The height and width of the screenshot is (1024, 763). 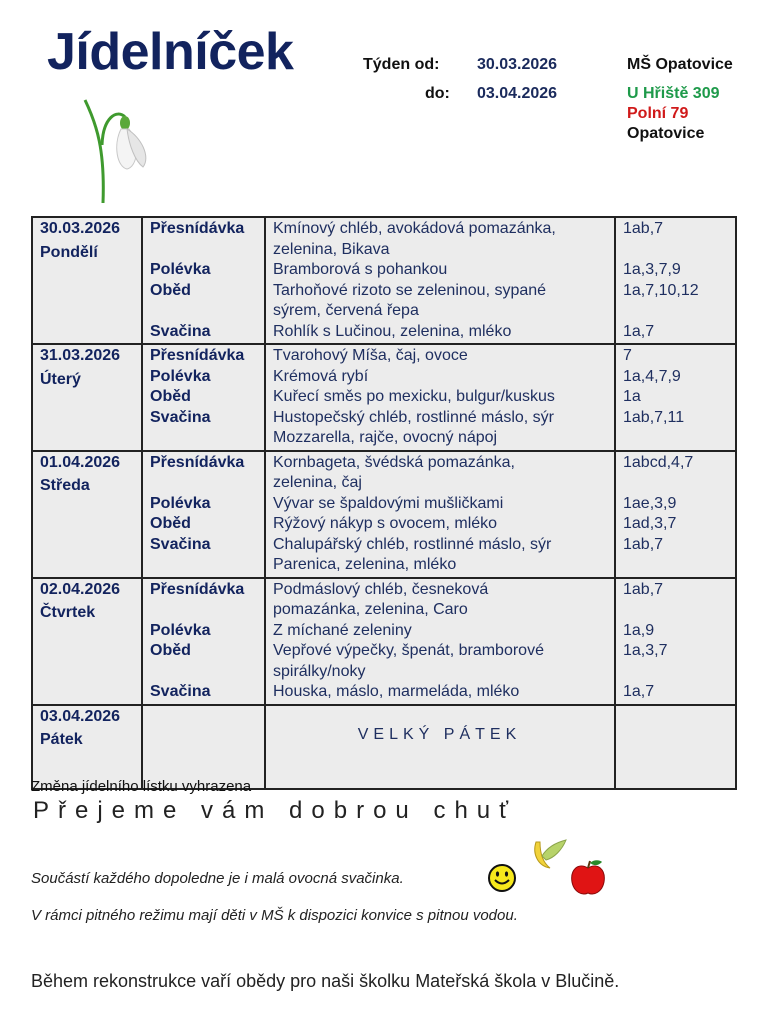 I want to click on allergens: 1a,7, so click(x=639, y=691).